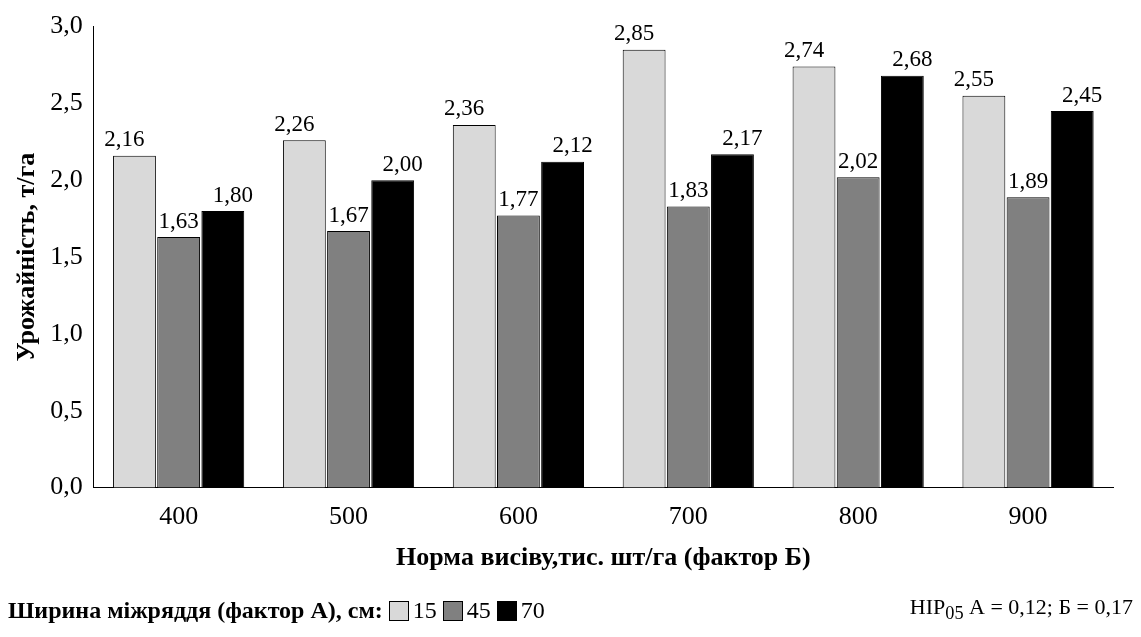 The height and width of the screenshot is (637, 1141). Describe the element at coordinates (294, 123) in the screenshot. I see `data-label: 2,26` at that location.